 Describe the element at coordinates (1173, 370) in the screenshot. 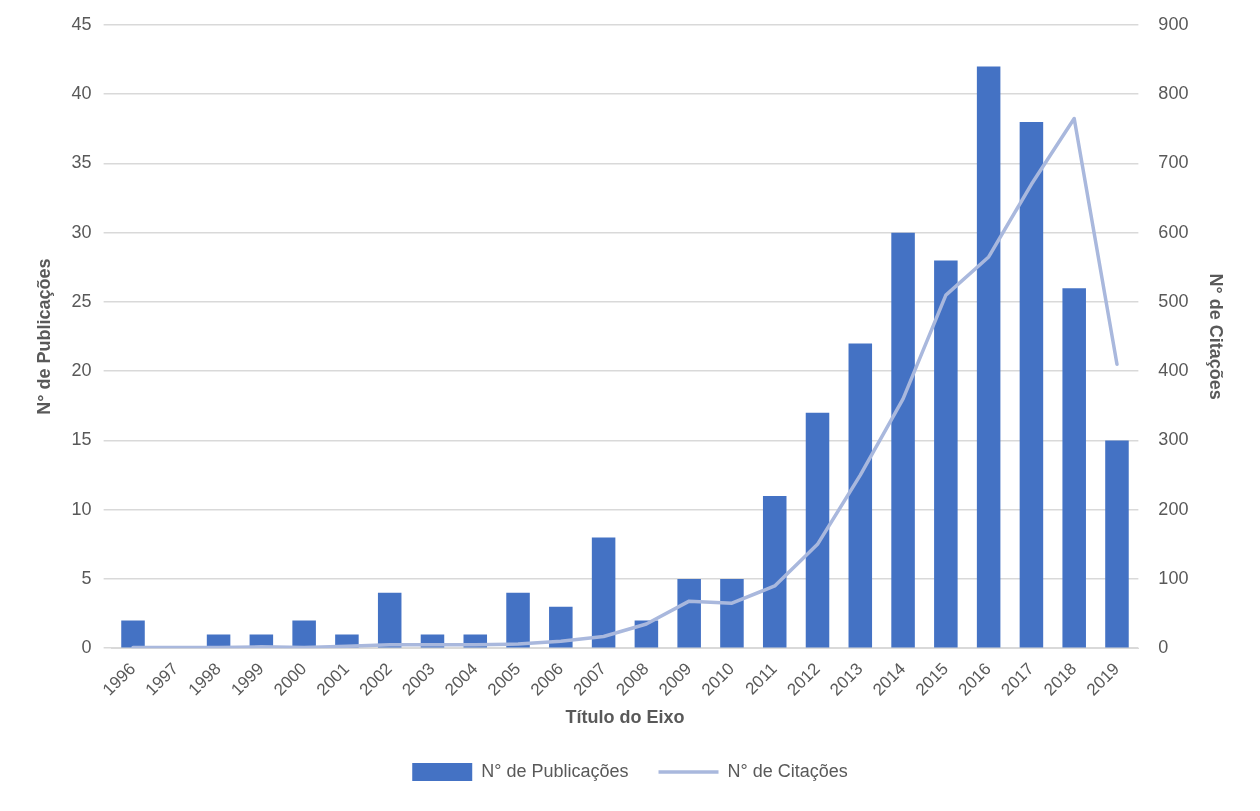

I see `y2-tick-label: 400` at that location.